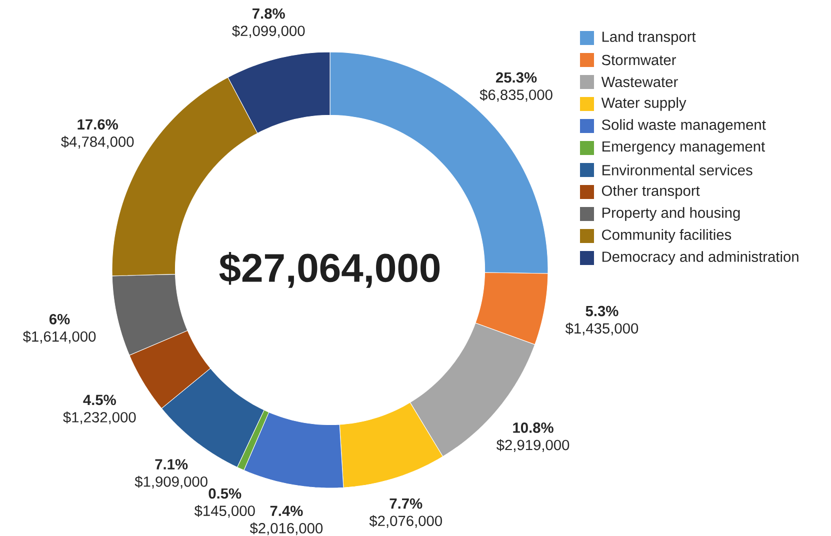 The image size is (831, 536). Describe the element at coordinates (516, 95) in the screenshot. I see `data-label: $6,835,000` at that location.